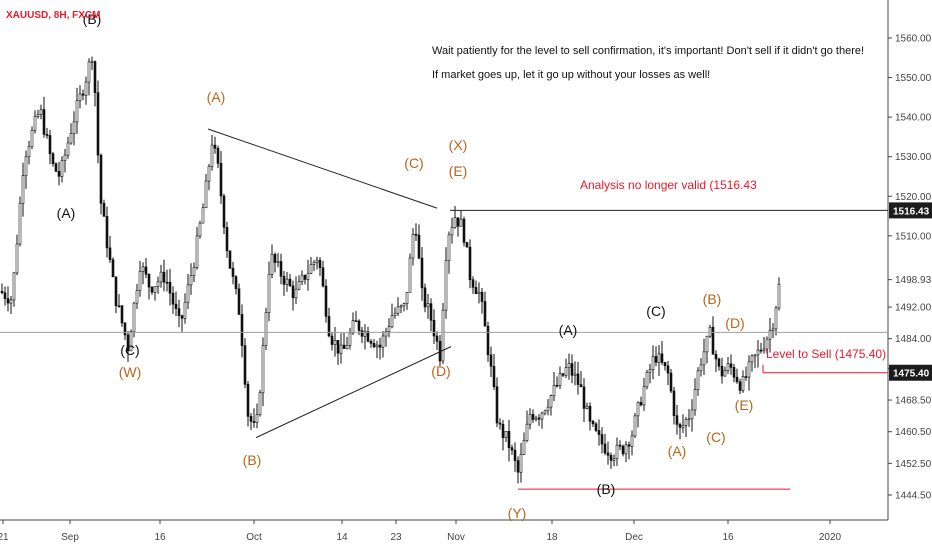 This screenshot has width=932, height=550. What do you see at coordinates (53, 15) in the screenshot?
I see `symbol-title: XAUUSD, 8H, FXCM` at bounding box center [53, 15].